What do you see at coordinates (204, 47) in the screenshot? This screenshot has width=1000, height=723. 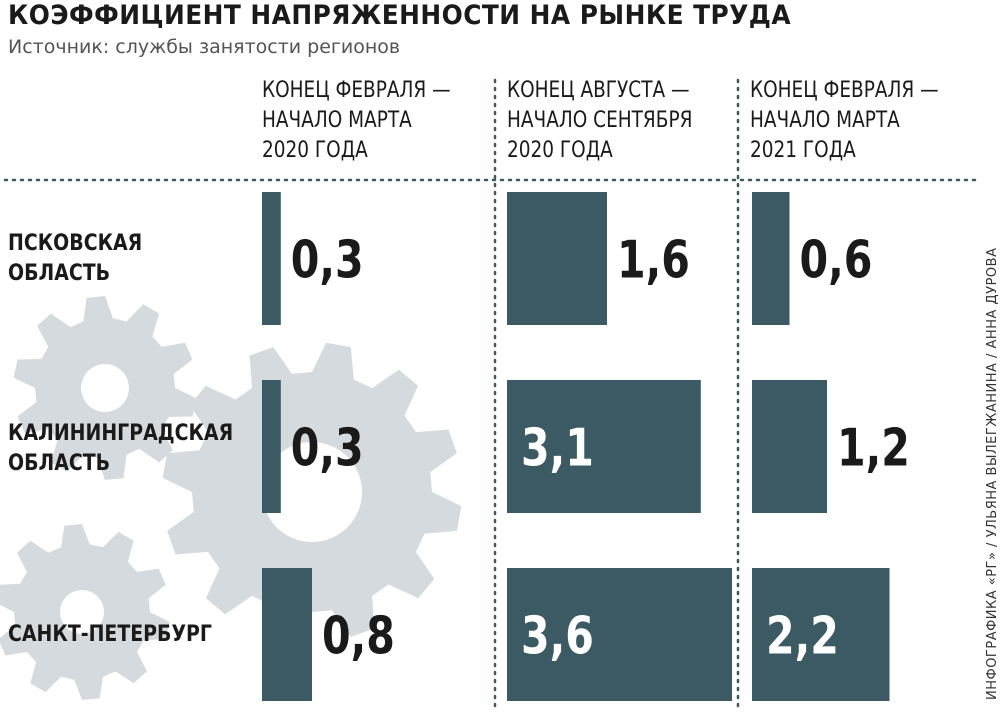 I see `chart-subtitle: Источник: службы занятости регионов` at bounding box center [204, 47].